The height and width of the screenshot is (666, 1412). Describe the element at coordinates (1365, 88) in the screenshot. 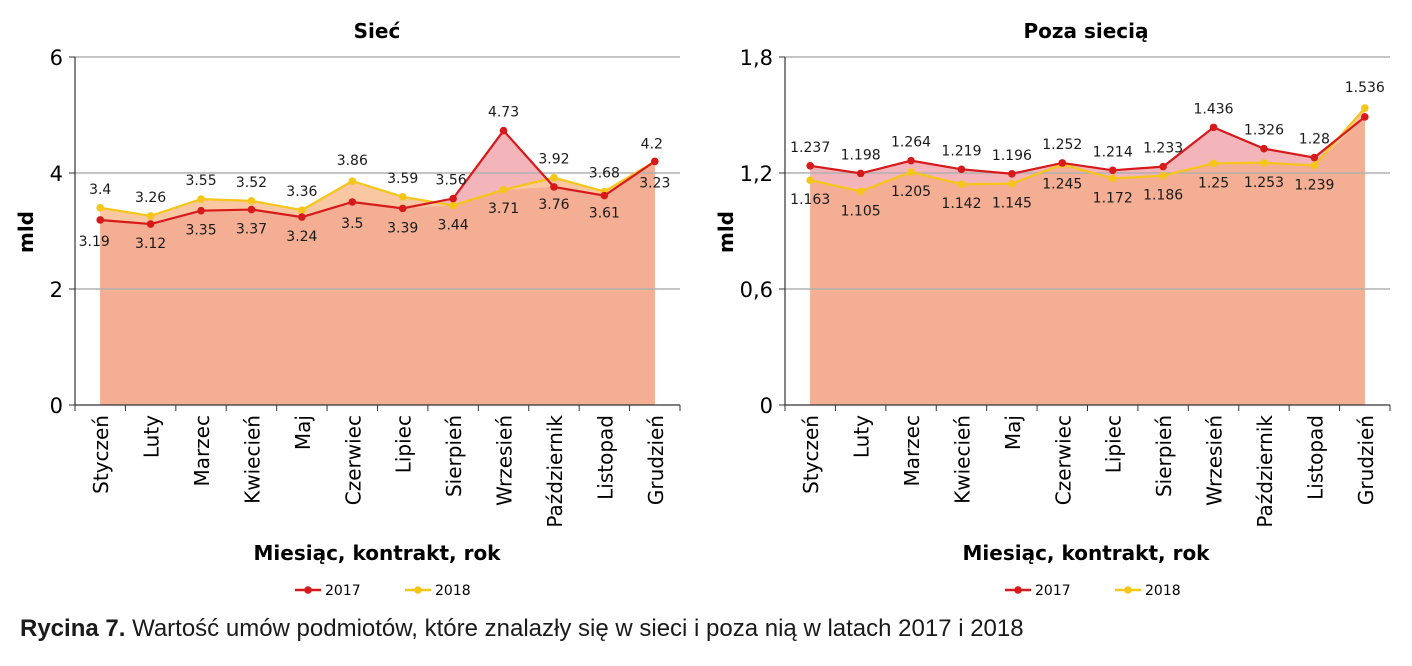

I see `data-label-2018: 1.536` at that location.